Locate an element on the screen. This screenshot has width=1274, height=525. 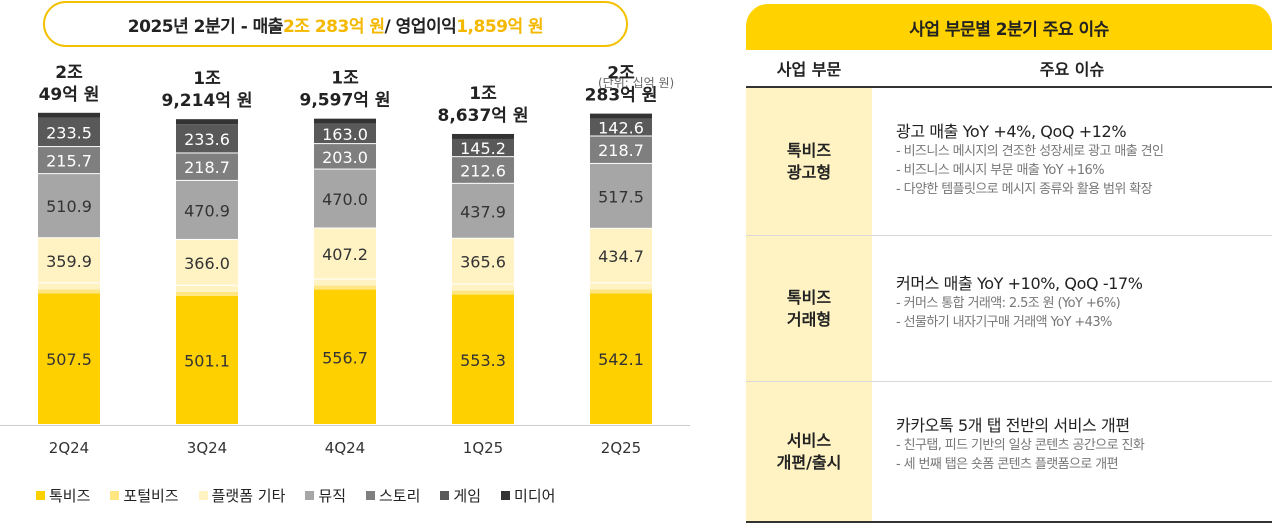
bar-value-label: 203.0 is located at coordinates (345, 157).